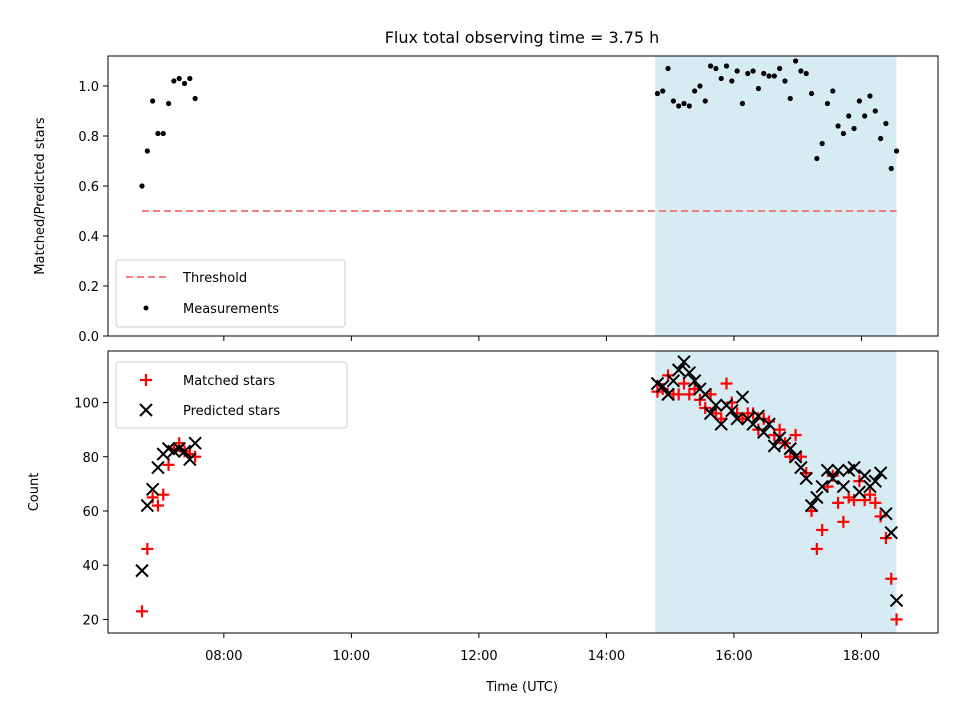 This screenshot has width=960, height=724. What do you see at coordinates (214, 278) in the screenshot?
I see `threshold-legend-label: Threshold` at bounding box center [214, 278].